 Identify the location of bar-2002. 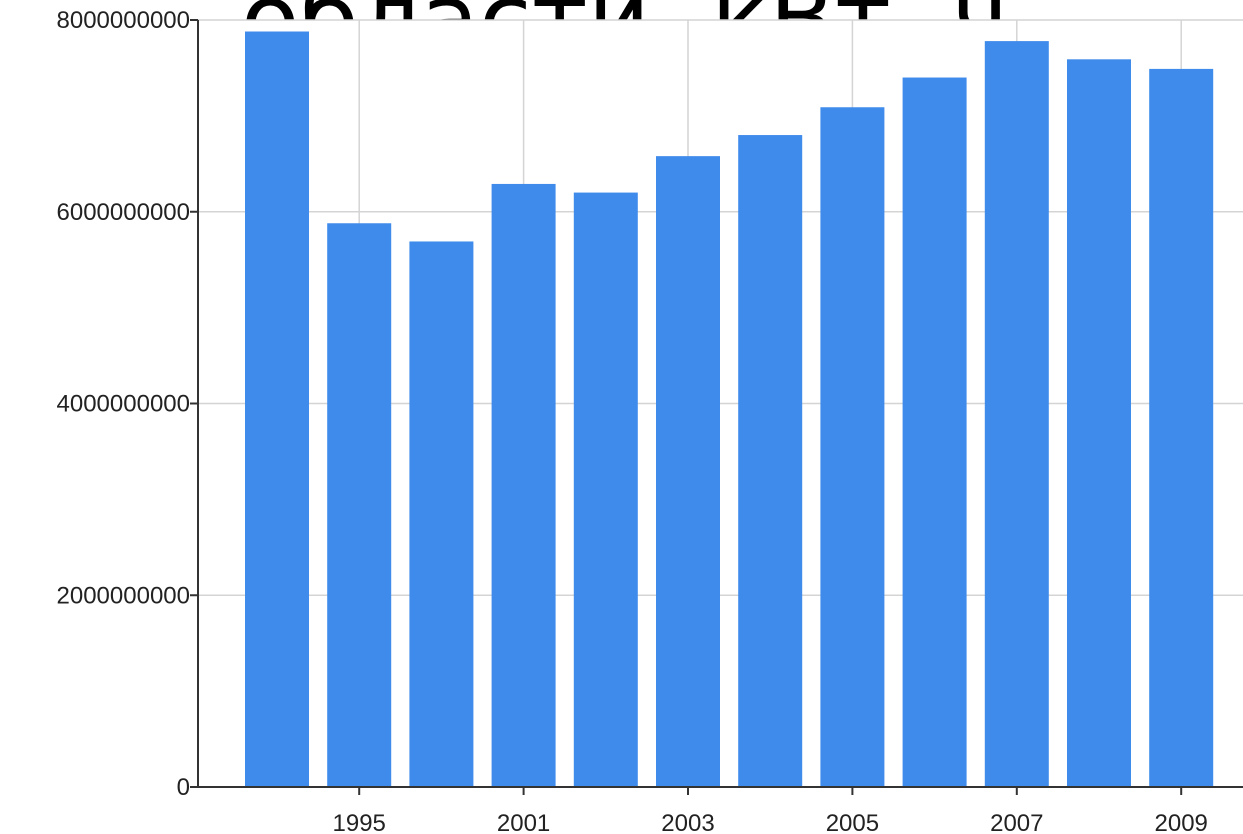
(605, 489).